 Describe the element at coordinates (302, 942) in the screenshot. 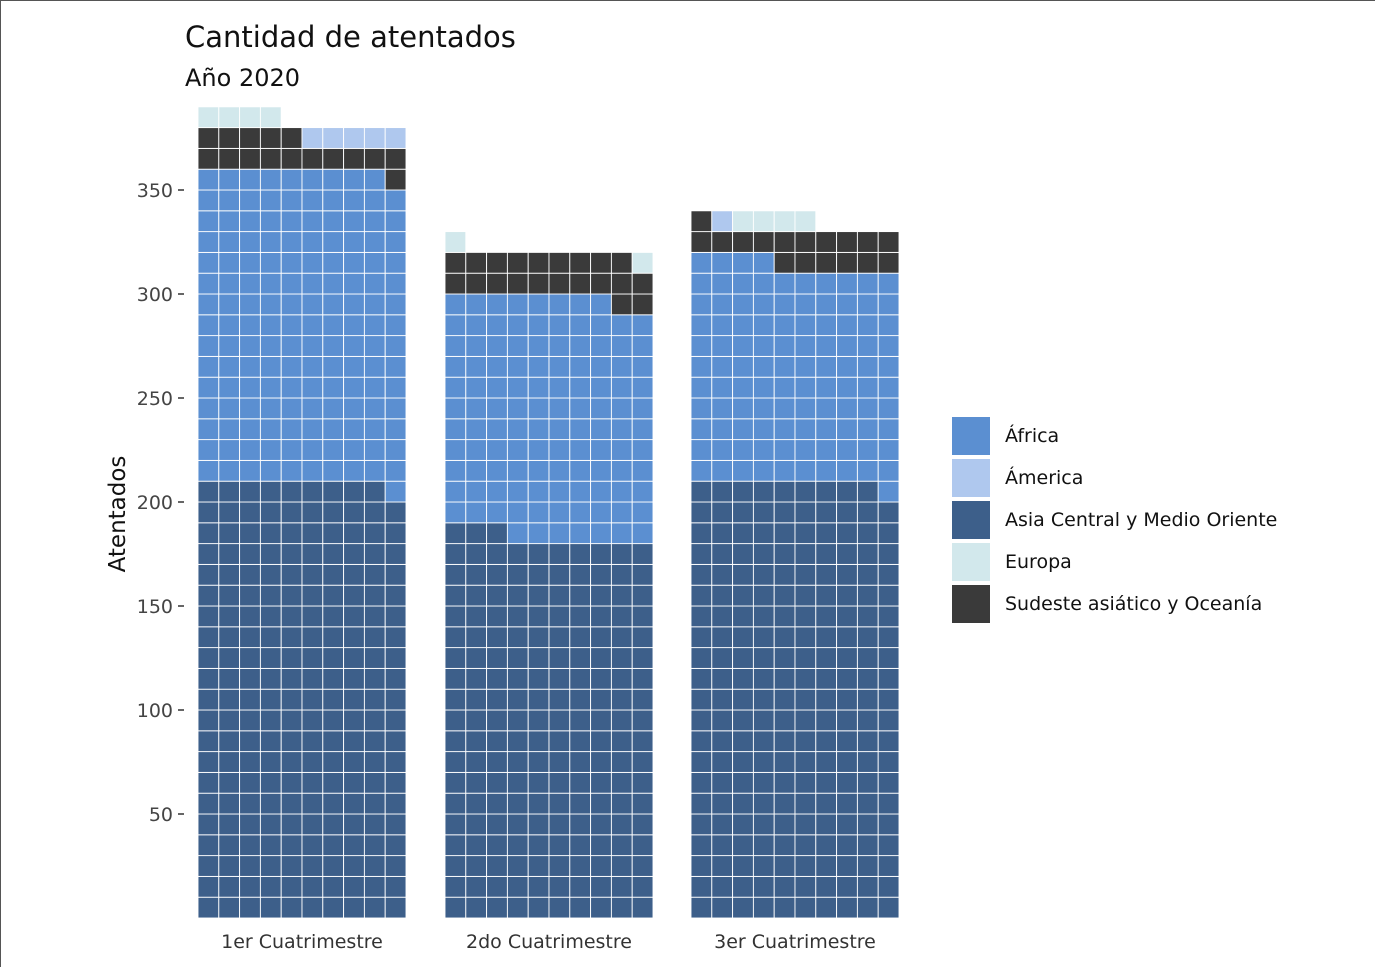

I see `x-tick-label: 1er Cuatrimestre` at that location.